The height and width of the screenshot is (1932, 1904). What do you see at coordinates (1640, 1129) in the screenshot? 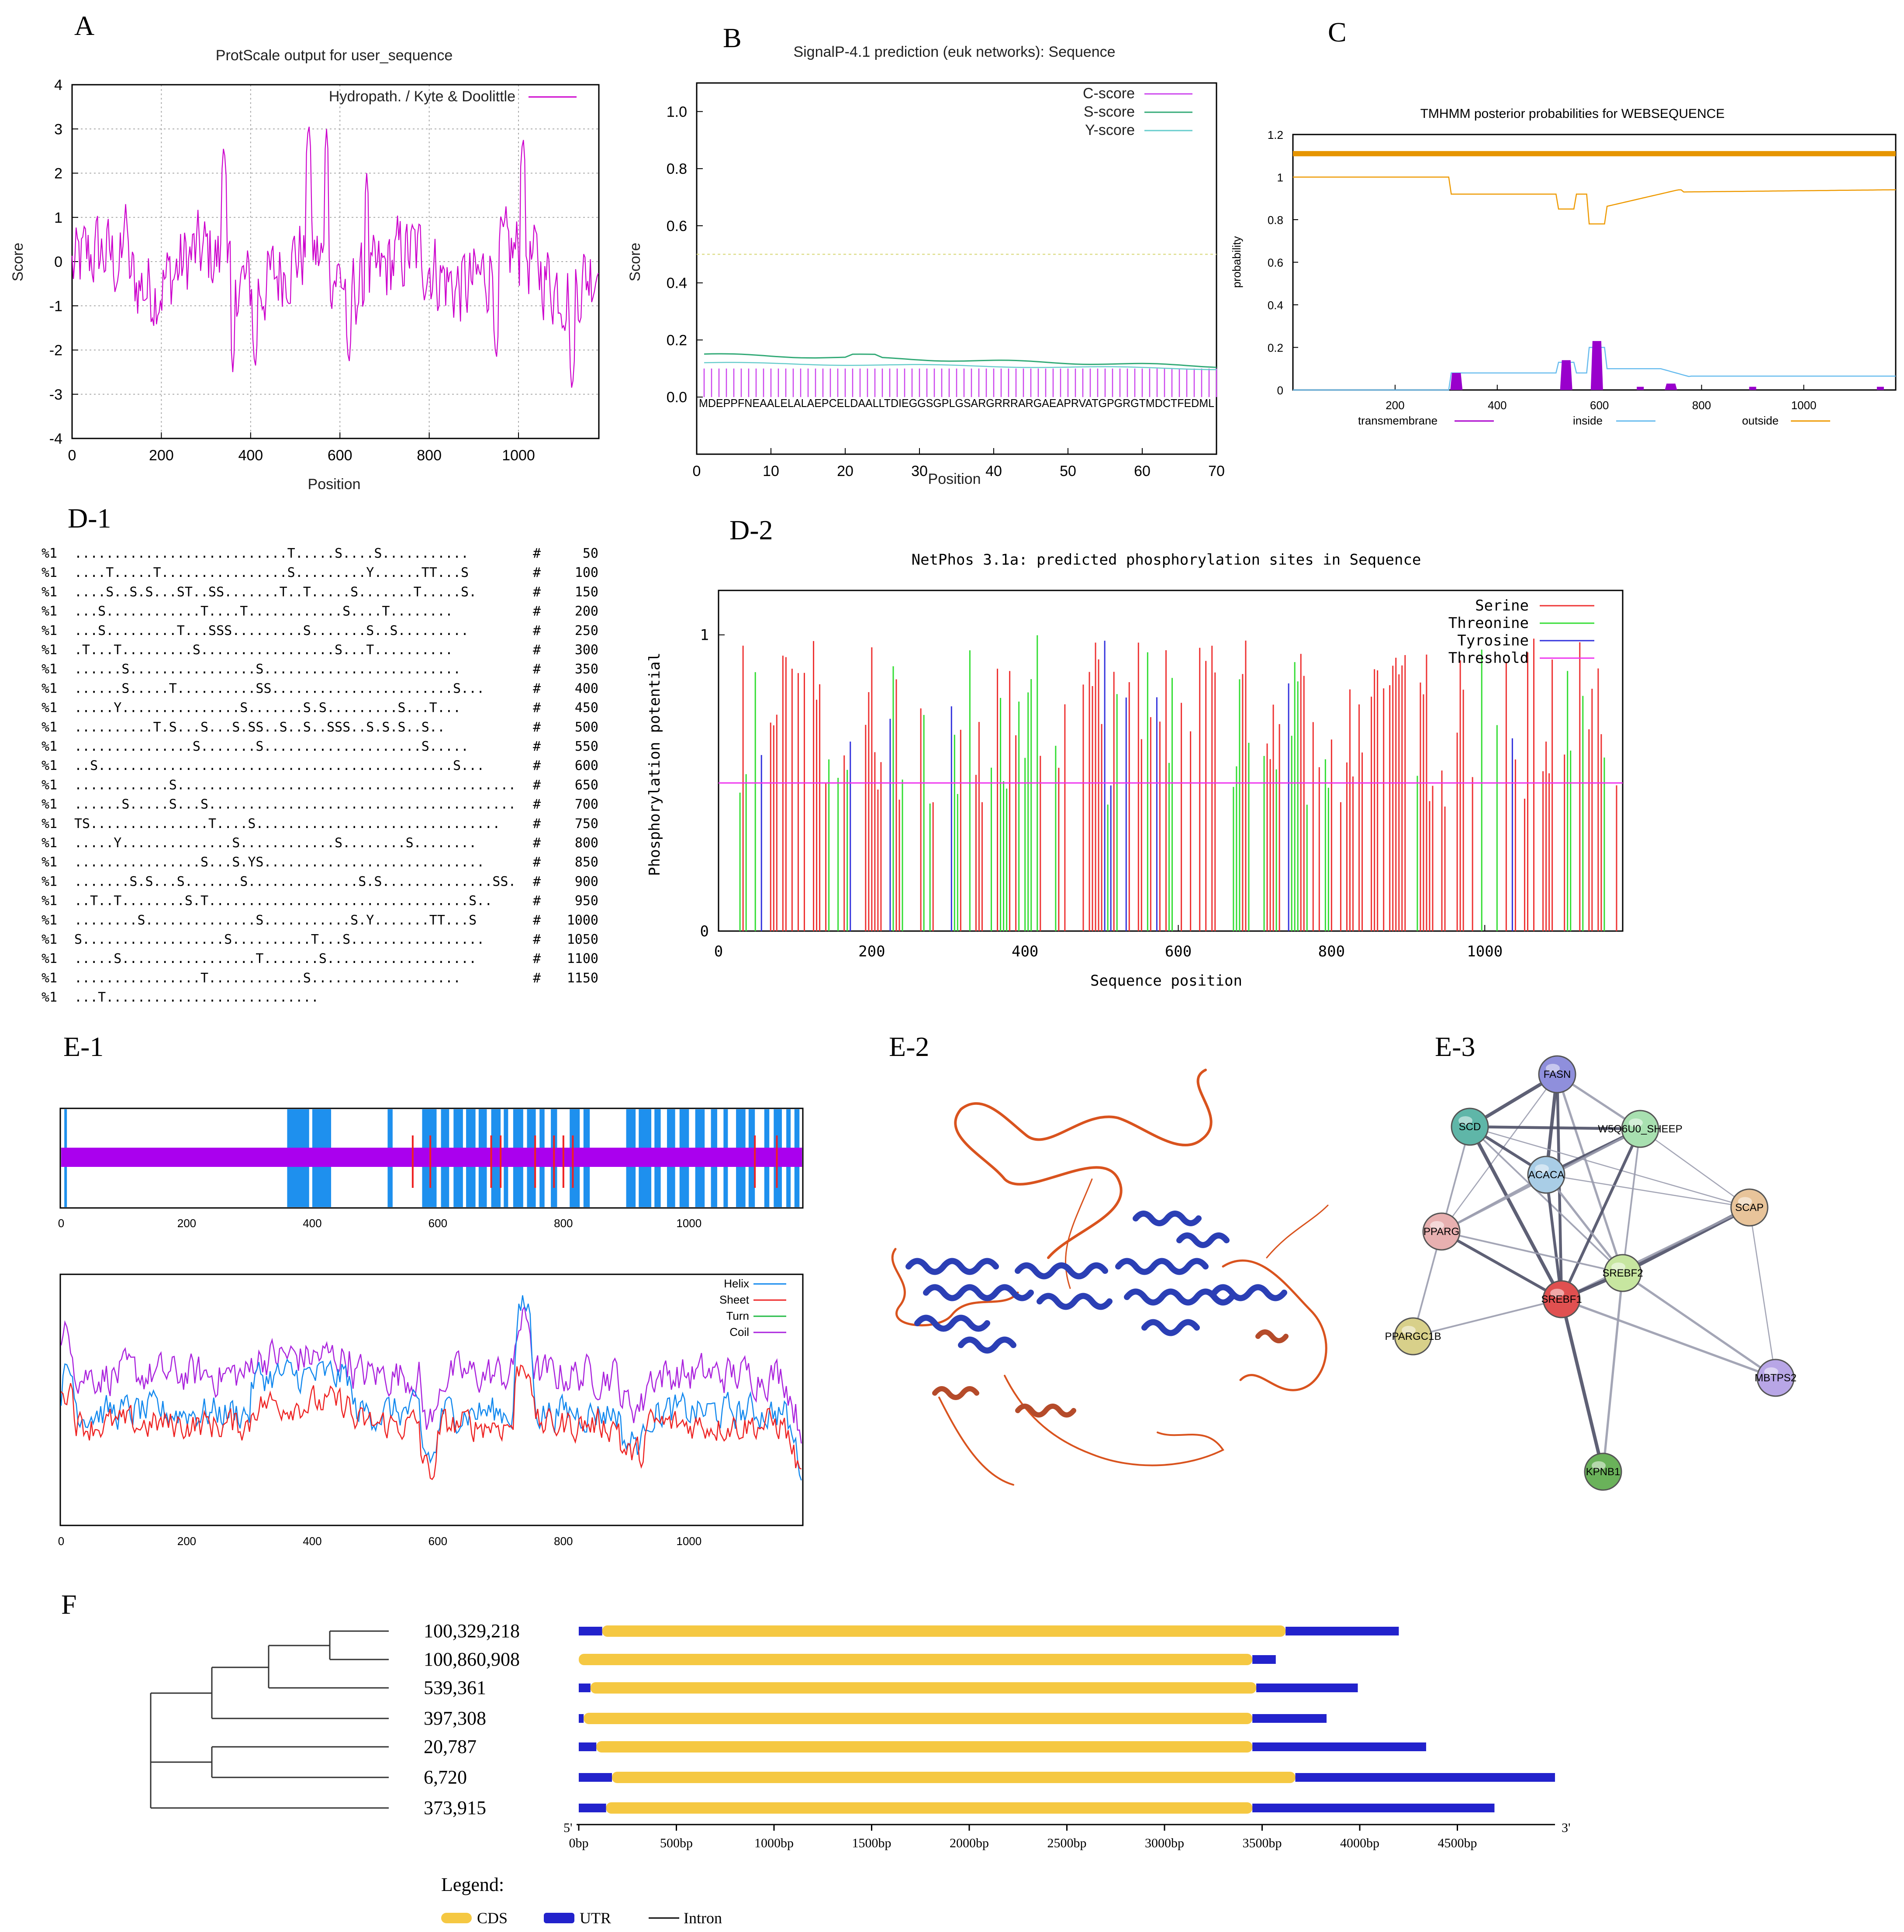
I see `network-node-w5q6u0_sheep: W5Q6U0_SHEEP` at bounding box center [1640, 1129].